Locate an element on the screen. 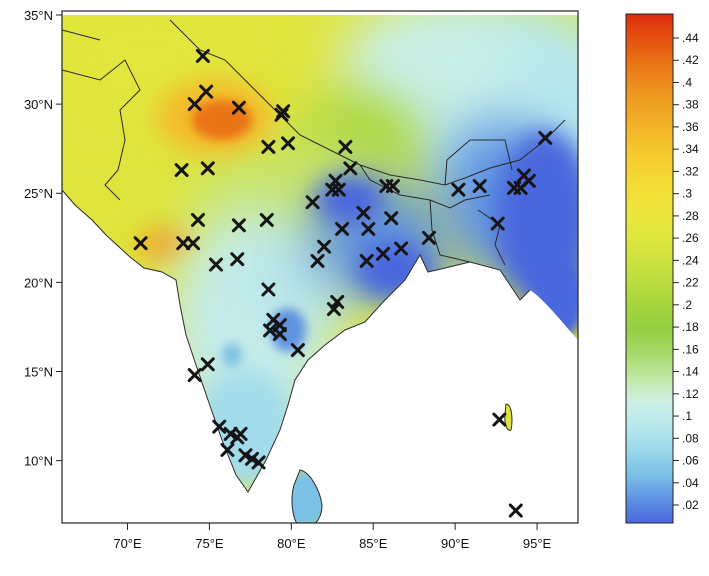  lon-tick-label: 85°E is located at coordinates (373, 543).